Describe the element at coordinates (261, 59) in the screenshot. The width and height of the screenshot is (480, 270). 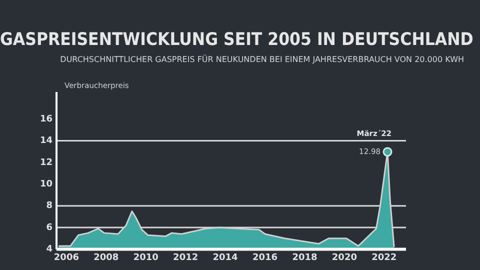
I see `chart-subtitle: DURCHSCHNITTLICHER GASPREIS FÜR NEUKUNDEN BEI EINEM JAHRESVERBRAUCH VON 20.000 KWH` at that location.